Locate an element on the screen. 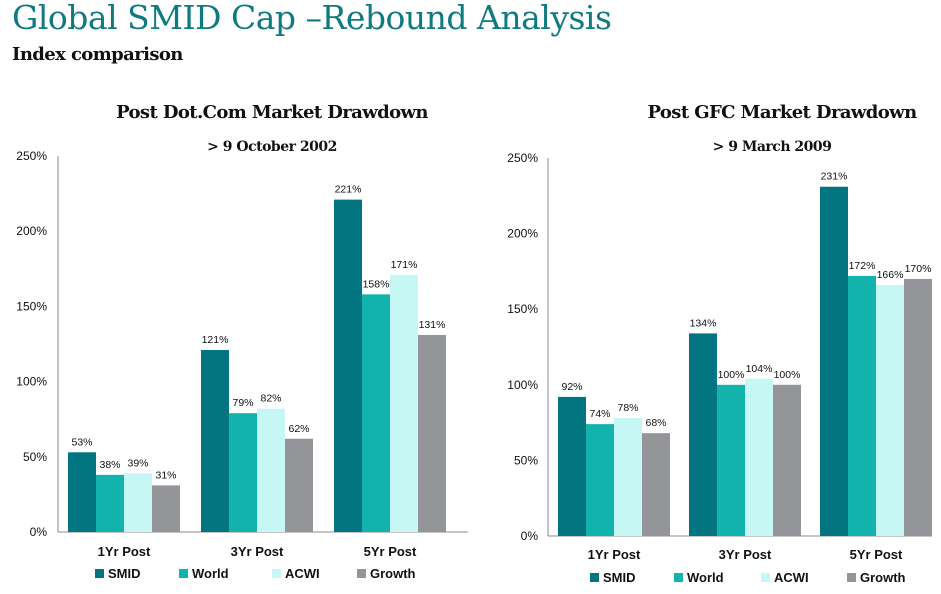 The image size is (941, 594). data-label: 166% is located at coordinates (890, 275).